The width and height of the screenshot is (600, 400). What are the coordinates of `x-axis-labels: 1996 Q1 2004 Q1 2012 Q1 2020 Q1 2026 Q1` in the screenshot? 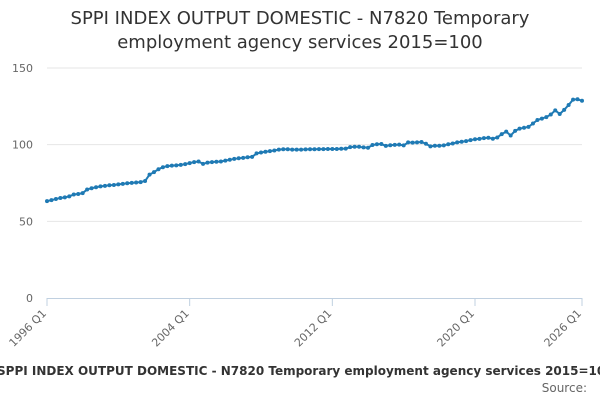 It's located at (296, 324).